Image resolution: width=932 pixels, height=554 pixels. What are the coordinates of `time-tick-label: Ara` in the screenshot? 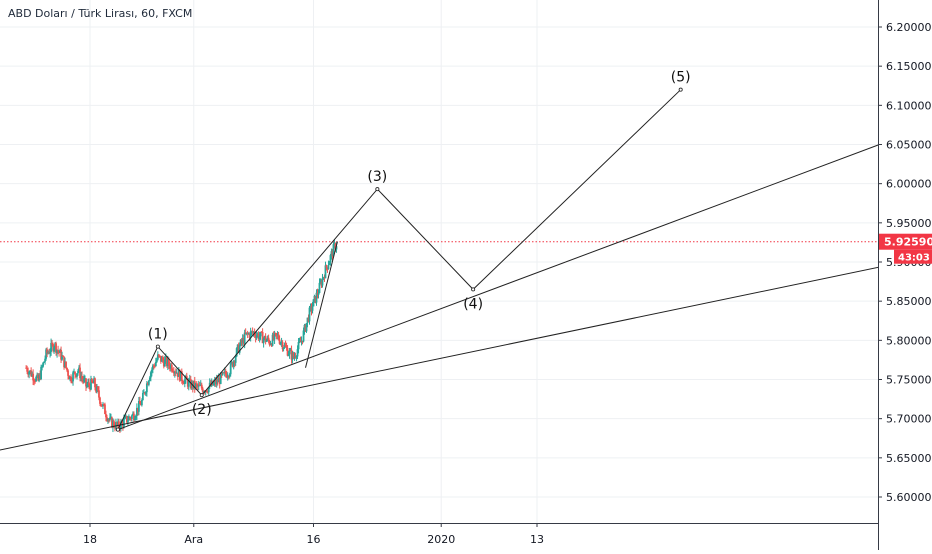 It's located at (193, 539).